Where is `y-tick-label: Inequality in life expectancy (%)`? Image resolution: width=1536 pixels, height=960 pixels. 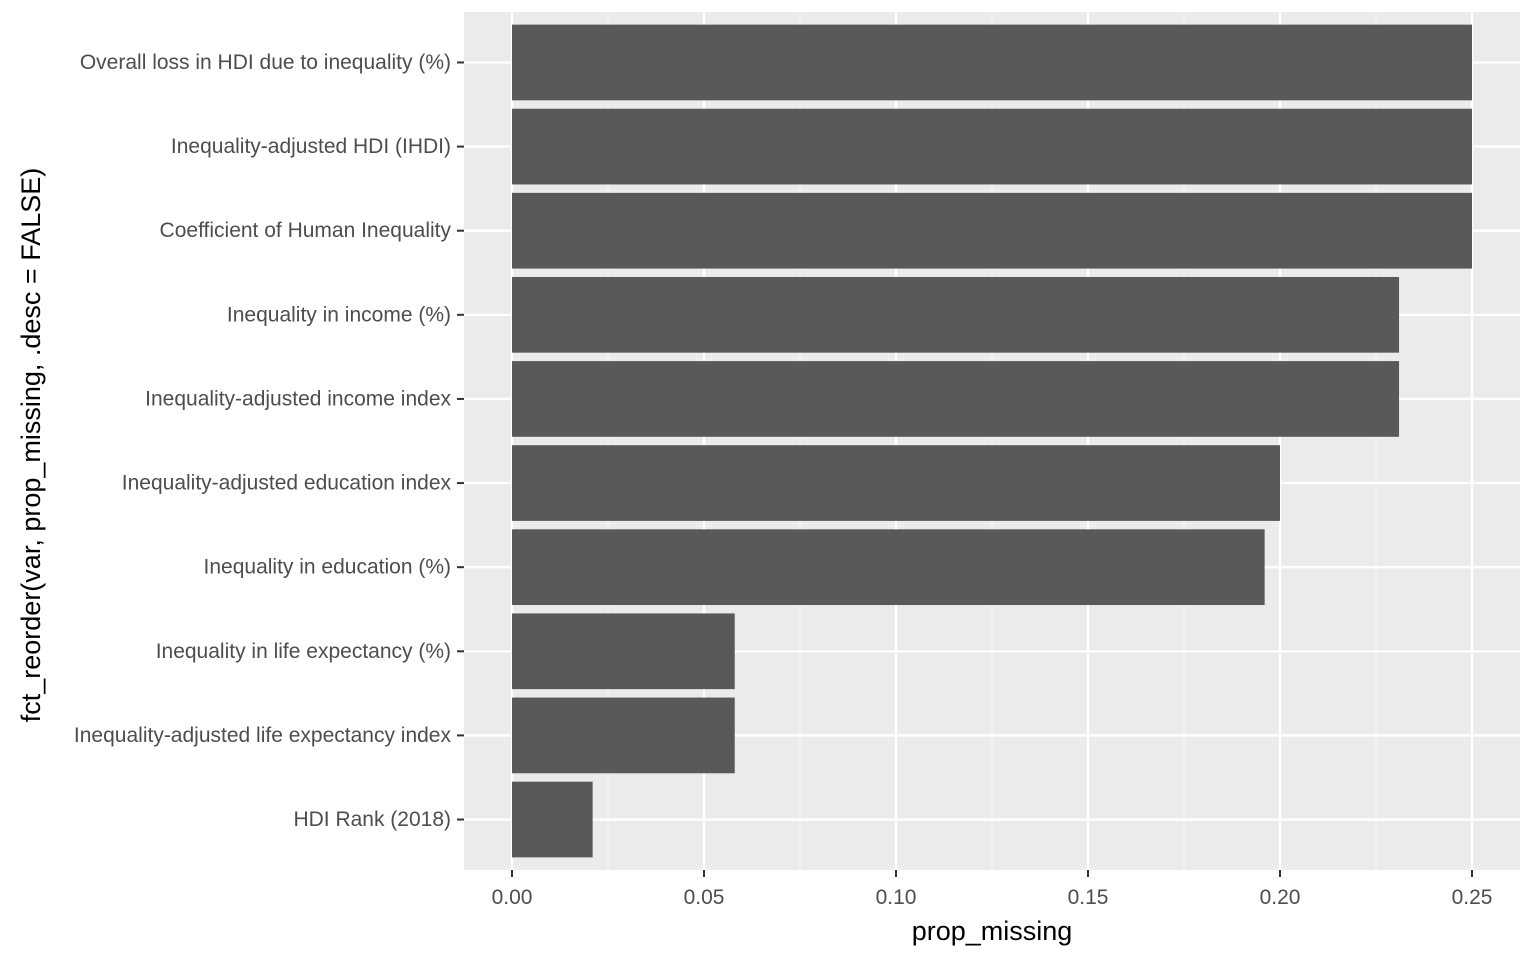 y-tick-label: Inequality in life expectancy (%) is located at coordinates (303, 651).